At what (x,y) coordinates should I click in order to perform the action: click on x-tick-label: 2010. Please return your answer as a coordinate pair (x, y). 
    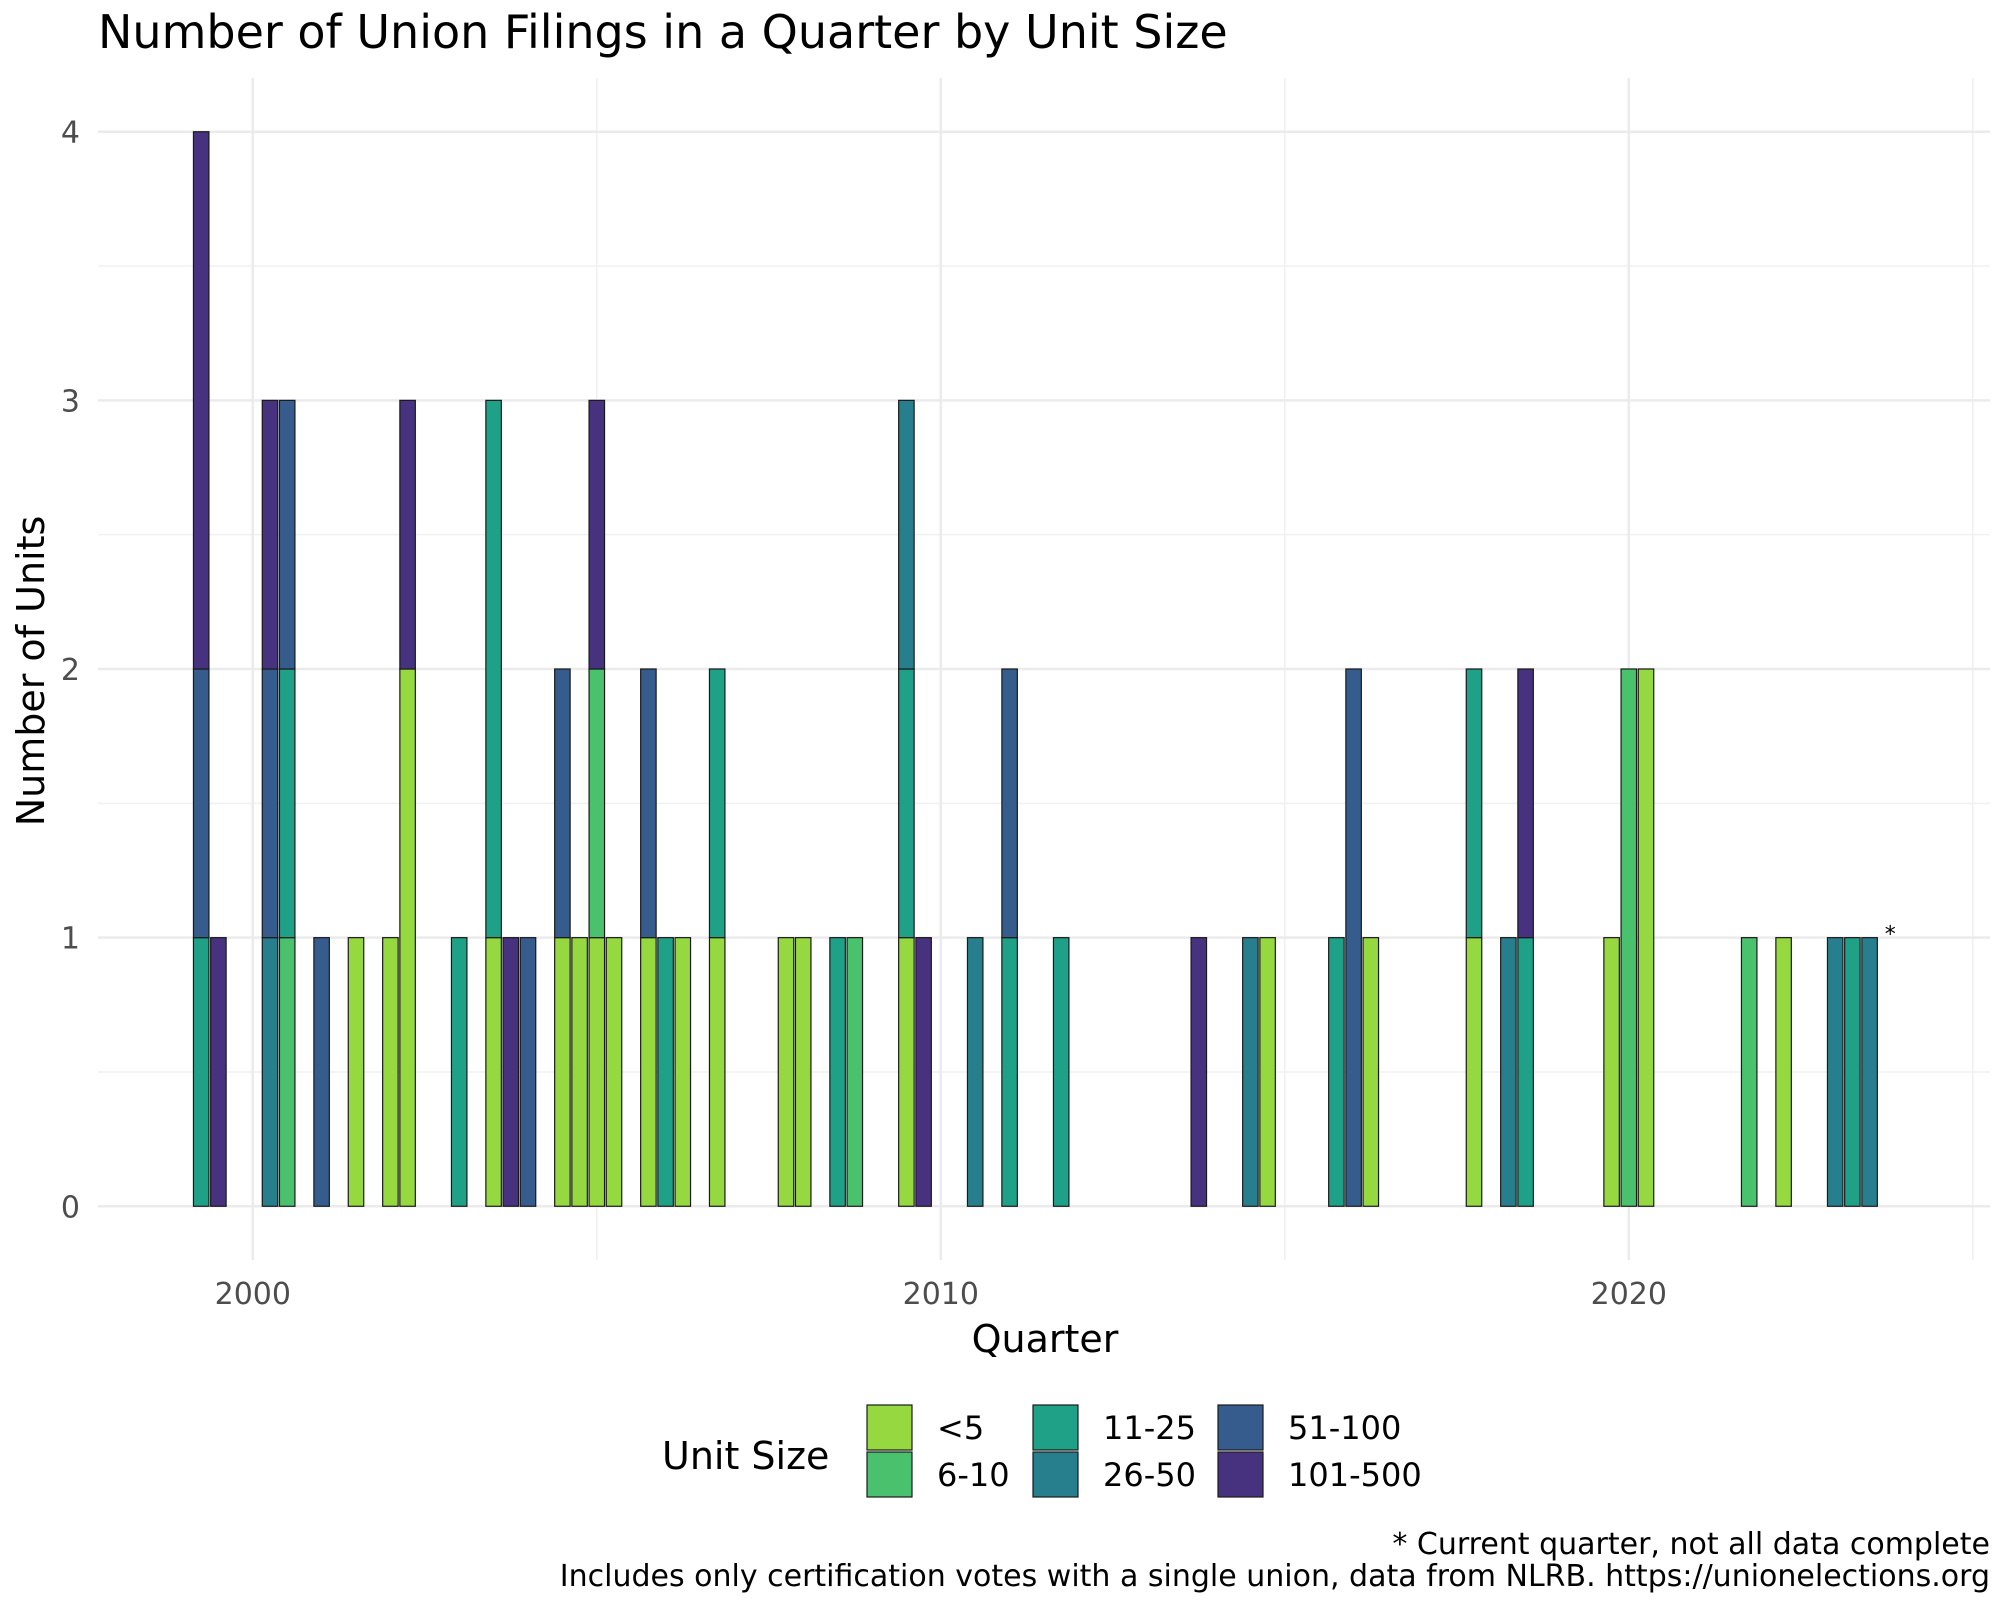
    Looking at the image, I should click on (941, 1294).